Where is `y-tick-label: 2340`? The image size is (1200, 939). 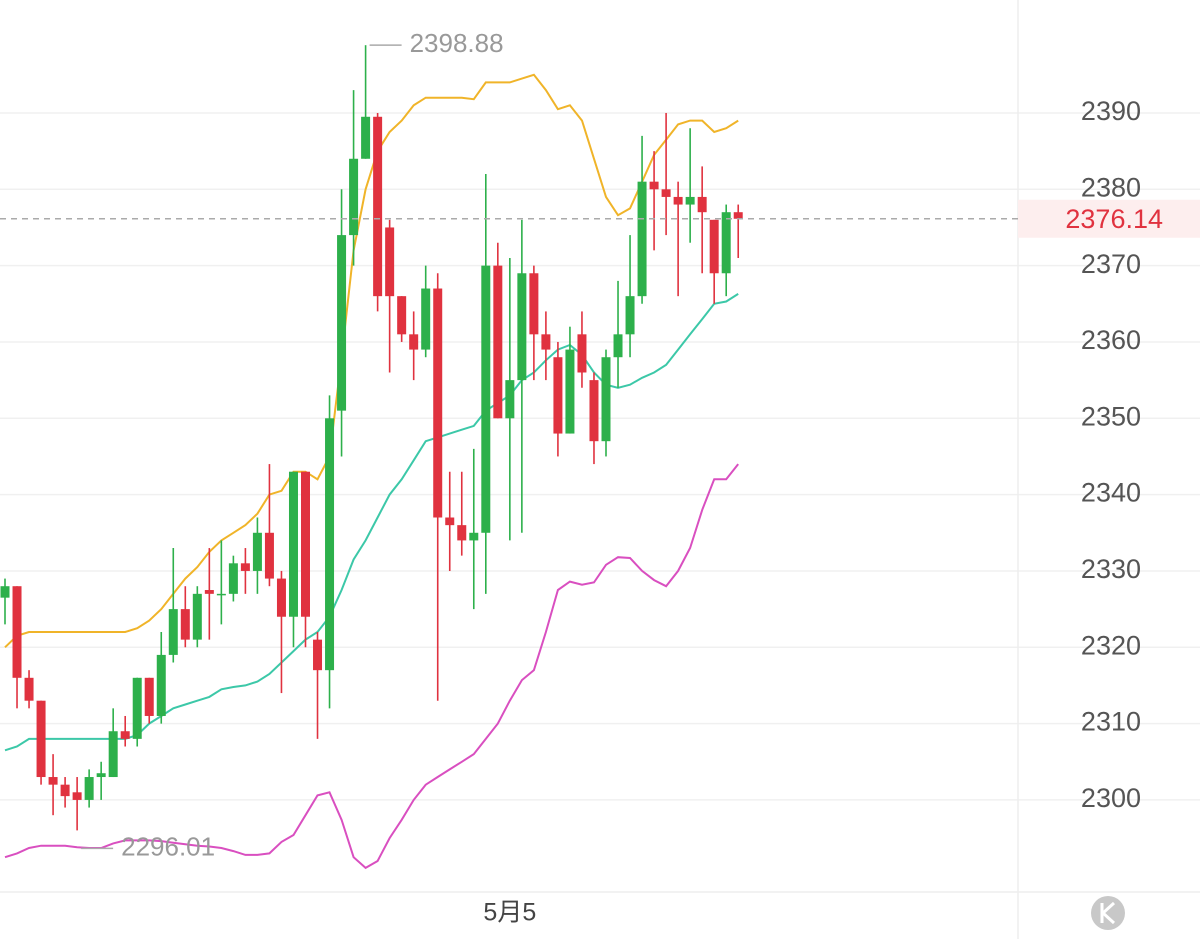
y-tick-label: 2340 is located at coordinates (1111, 493).